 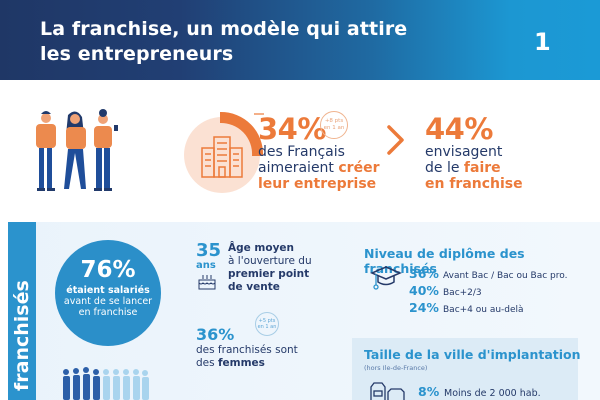 I want to click on stat-value: 44%, so click(x=459, y=129).